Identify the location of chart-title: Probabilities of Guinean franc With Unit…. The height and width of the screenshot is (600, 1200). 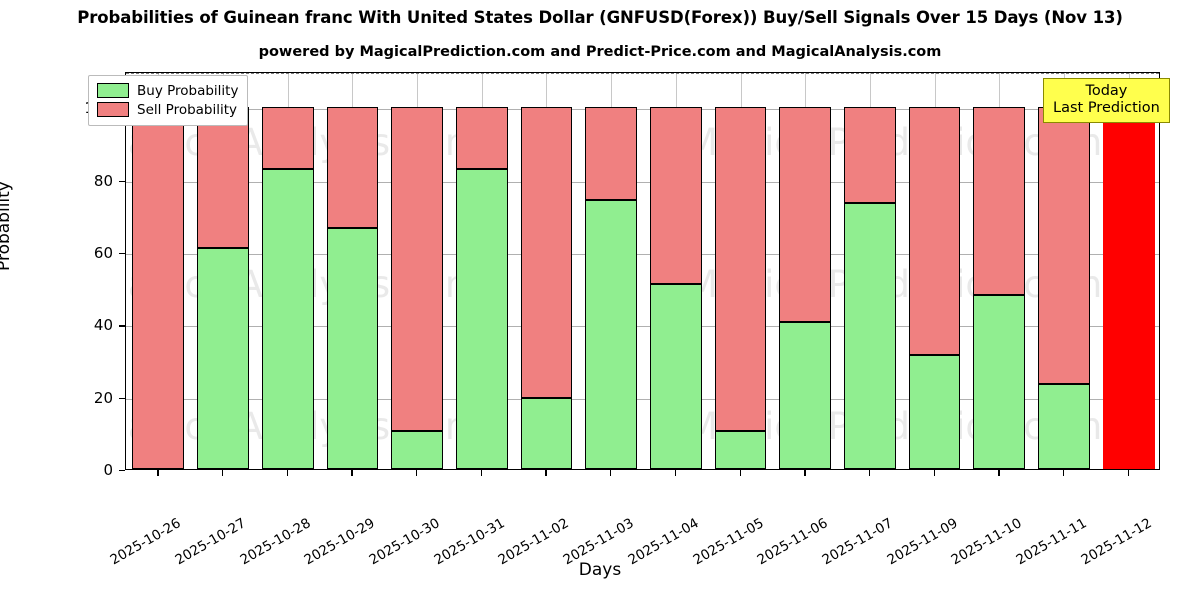
(600, 17).